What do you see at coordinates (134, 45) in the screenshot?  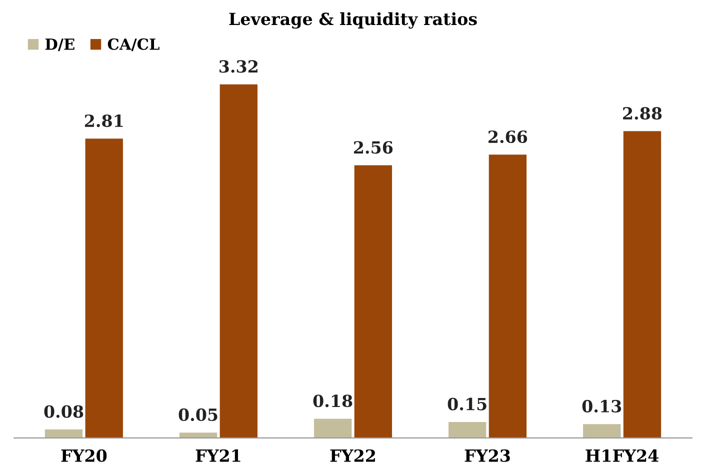 I see `legend-label: CA/CL` at bounding box center [134, 45].